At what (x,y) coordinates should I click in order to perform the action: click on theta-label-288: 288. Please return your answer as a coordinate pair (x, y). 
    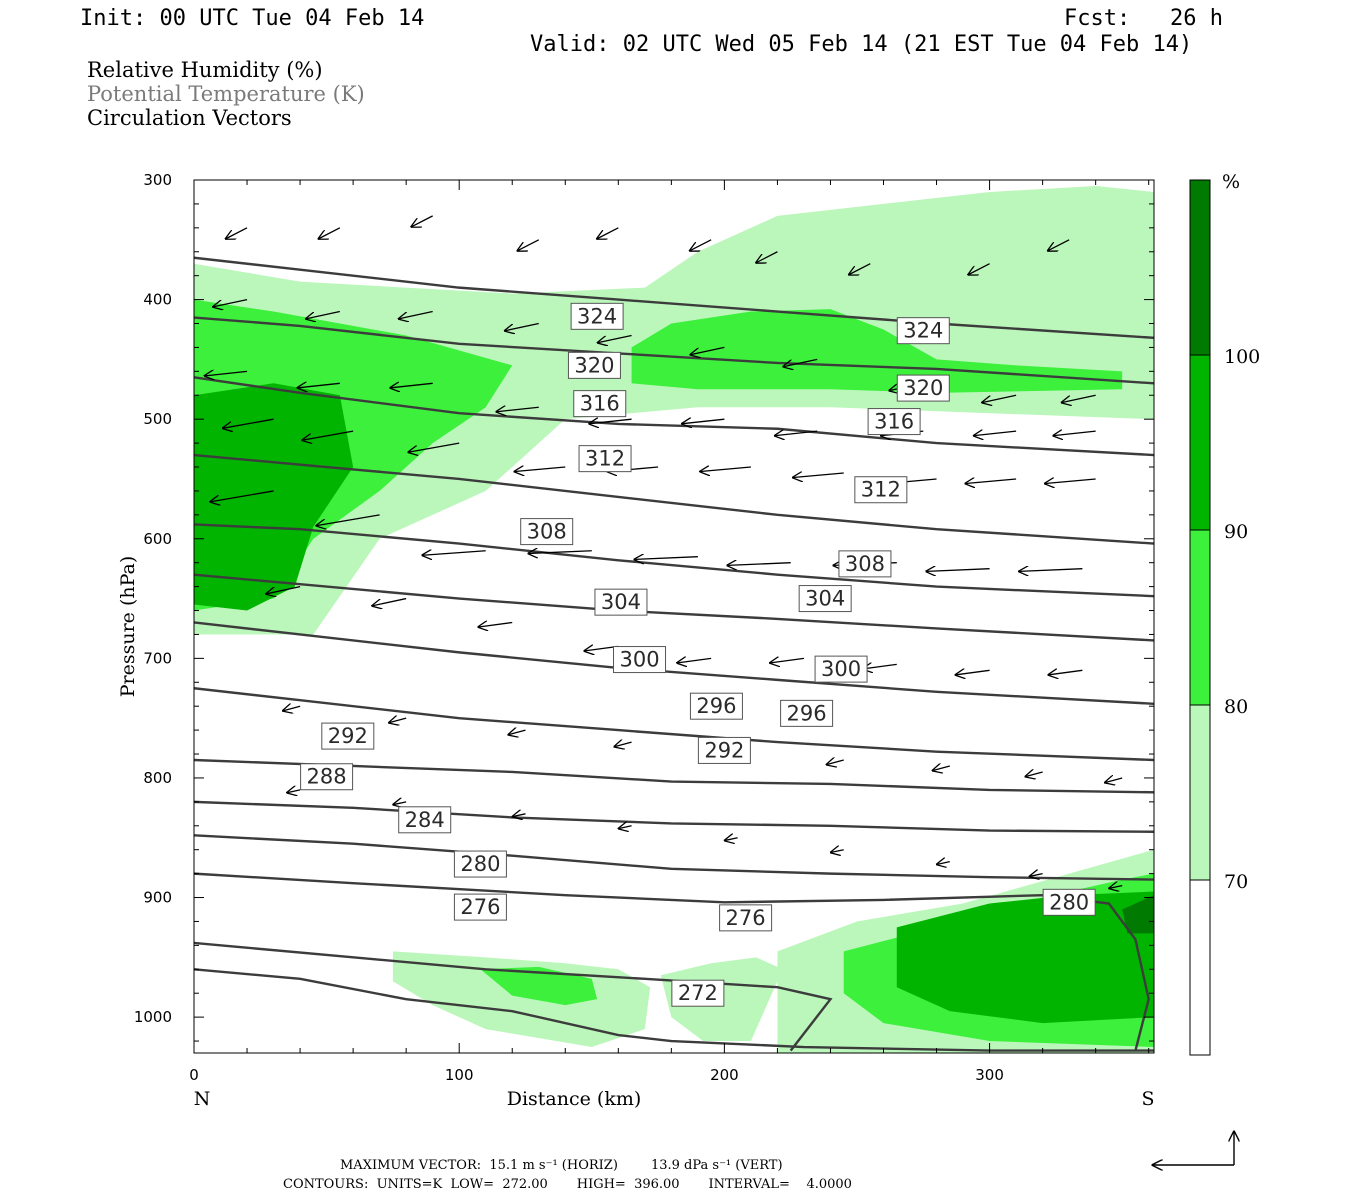
    Looking at the image, I should click on (327, 777).